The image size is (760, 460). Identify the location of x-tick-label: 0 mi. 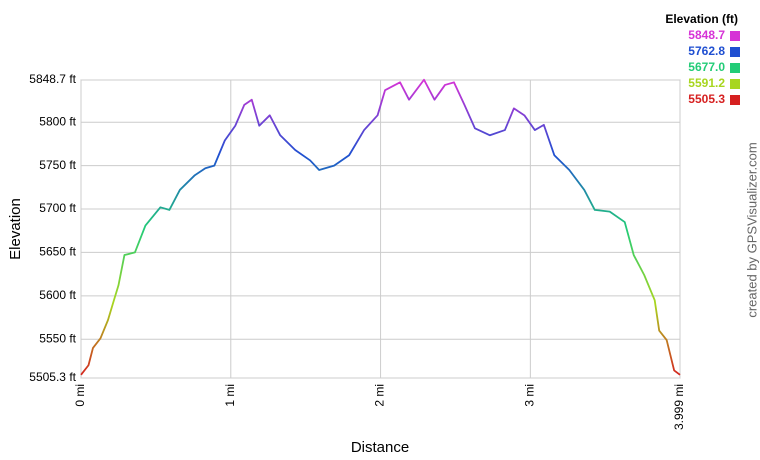
(80, 395).